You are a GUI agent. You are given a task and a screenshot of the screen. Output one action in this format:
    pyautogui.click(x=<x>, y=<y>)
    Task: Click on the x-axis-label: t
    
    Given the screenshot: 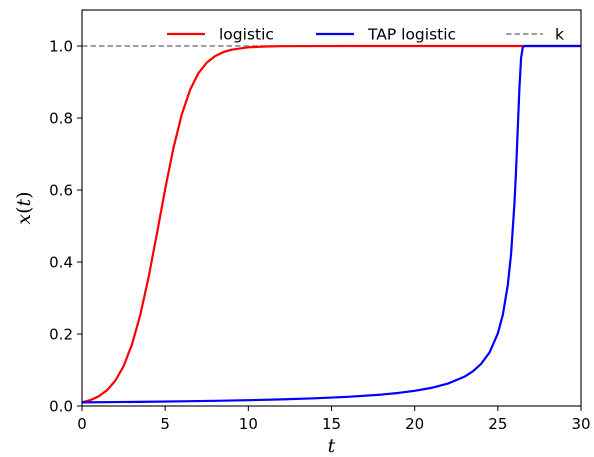 What is the action you would take?
    pyautogui.click(x=332, y=446)
    